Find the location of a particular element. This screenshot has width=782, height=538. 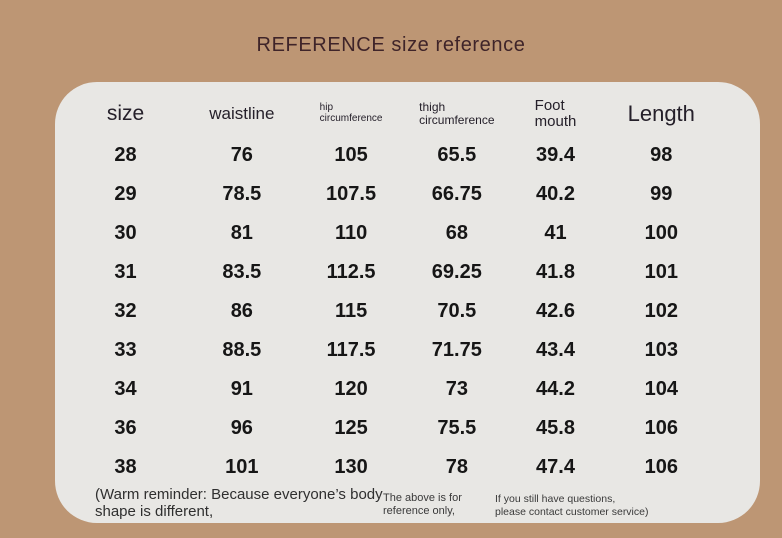

hip-circumference-cell: 112.5 is located at coordinates (351, 272).